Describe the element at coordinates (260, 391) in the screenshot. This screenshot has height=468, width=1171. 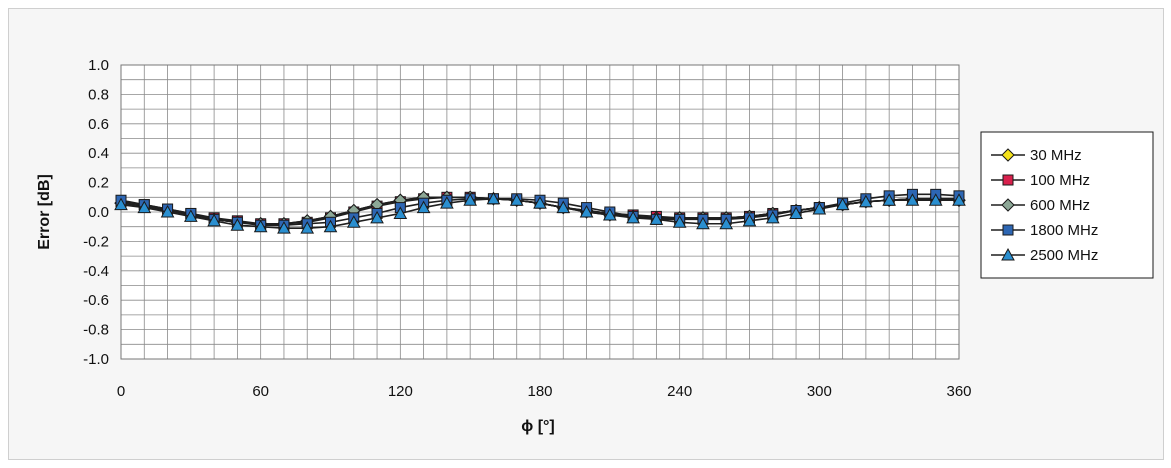
I see `x-tick-label: 60` at that location.